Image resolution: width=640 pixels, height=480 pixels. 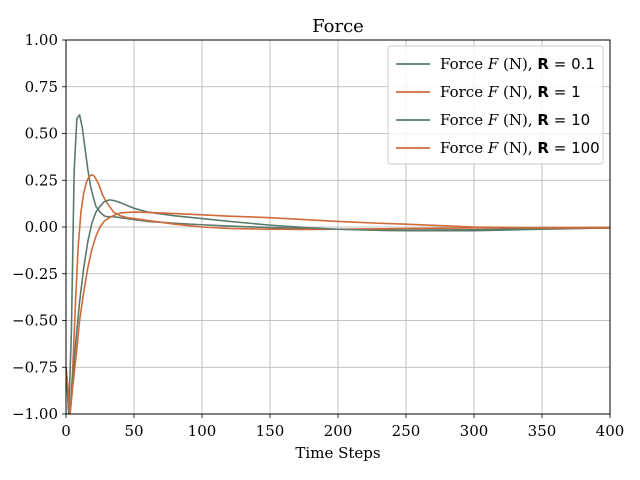 What do you see at coordinates (270, 431) in the screenshot?
I see `x-tick-label: 150` at bounding box center [270, 431].